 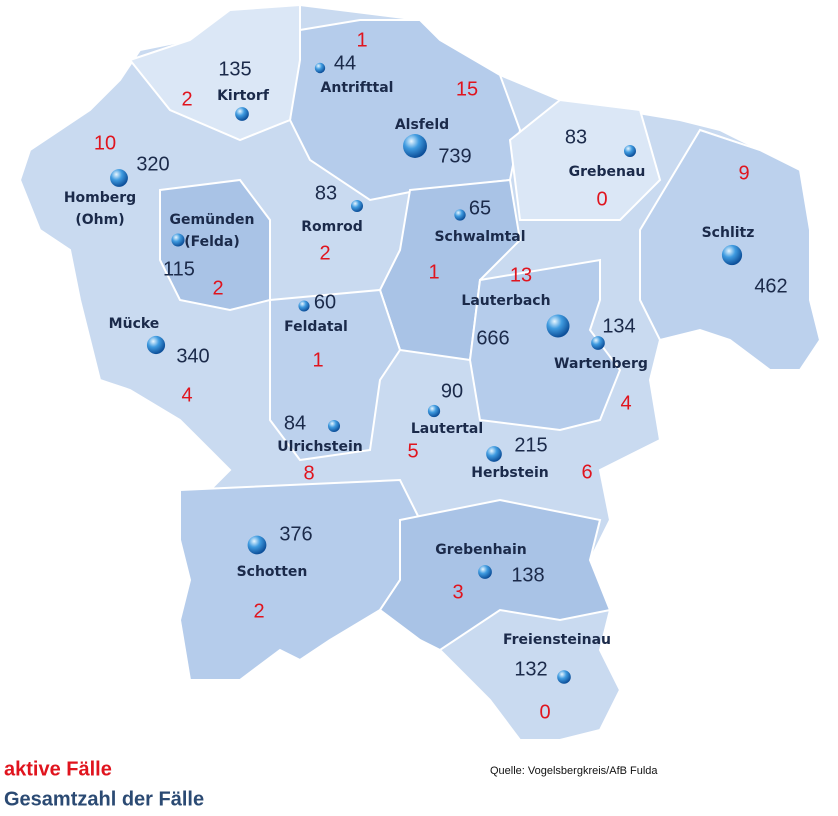 I want to click on total-cases: 44, so click(x=345, y=63).